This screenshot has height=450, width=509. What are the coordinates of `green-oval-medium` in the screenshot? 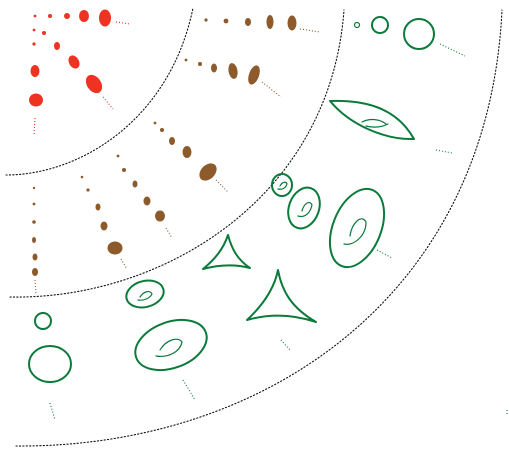 It's located at (304, 208).